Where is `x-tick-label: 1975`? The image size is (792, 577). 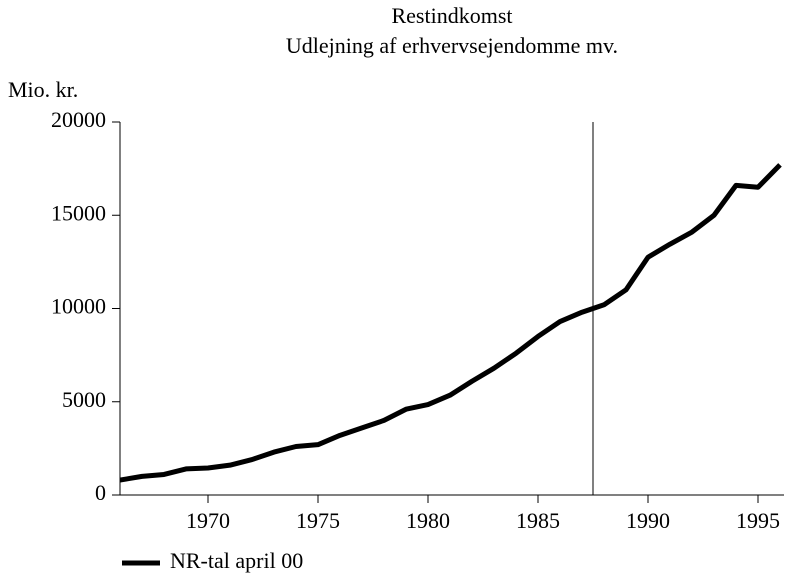 x-tick-label: 1975 is located at coordinates (318, 520).